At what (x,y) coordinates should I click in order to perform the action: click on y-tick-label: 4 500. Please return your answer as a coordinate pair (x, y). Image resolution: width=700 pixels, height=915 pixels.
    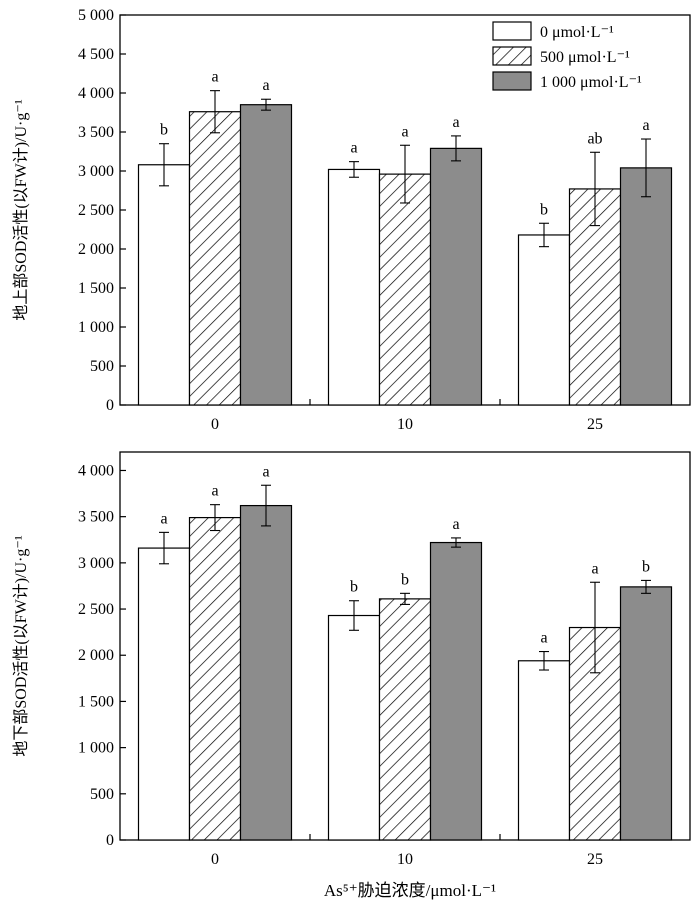
    Looking at the image, I should click on (96, 54).